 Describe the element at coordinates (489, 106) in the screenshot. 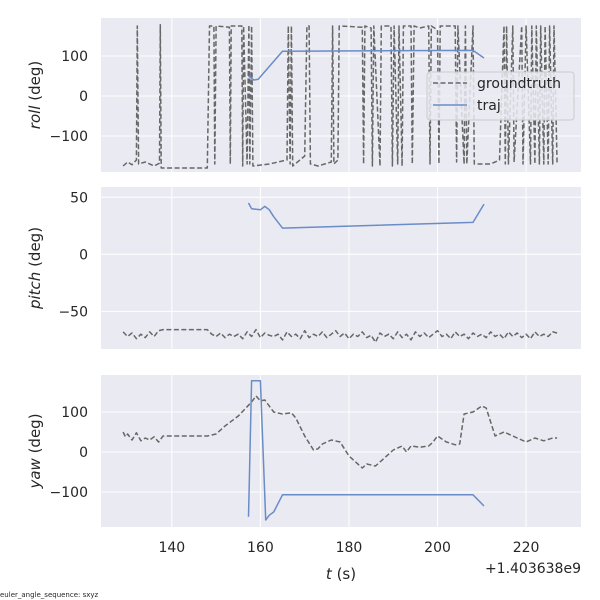

I see `legend-traj-label: traj` at that location.